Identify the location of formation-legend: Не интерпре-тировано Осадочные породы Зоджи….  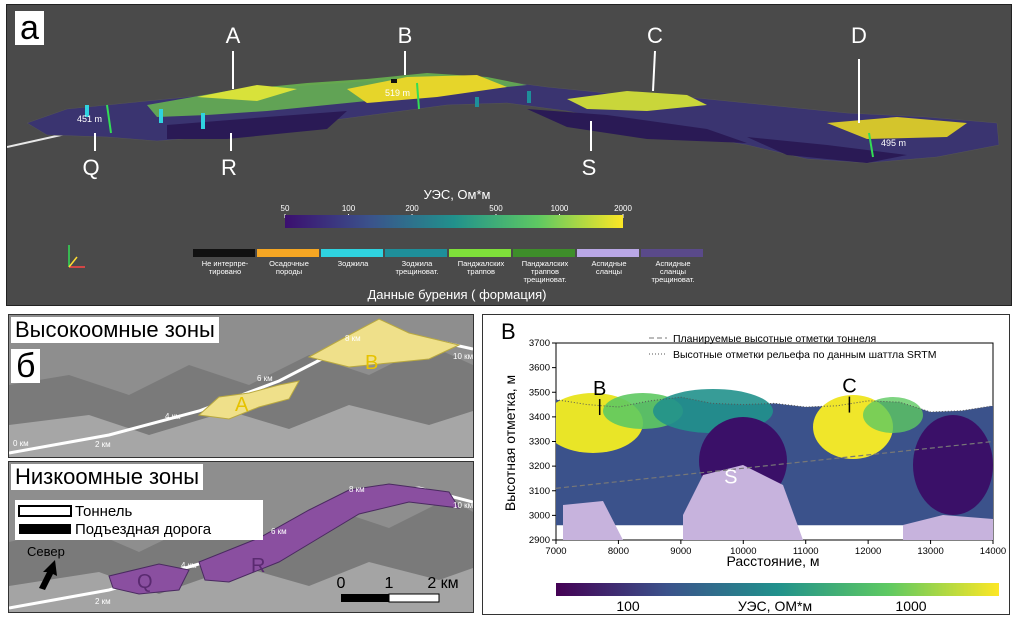
(448, 266).